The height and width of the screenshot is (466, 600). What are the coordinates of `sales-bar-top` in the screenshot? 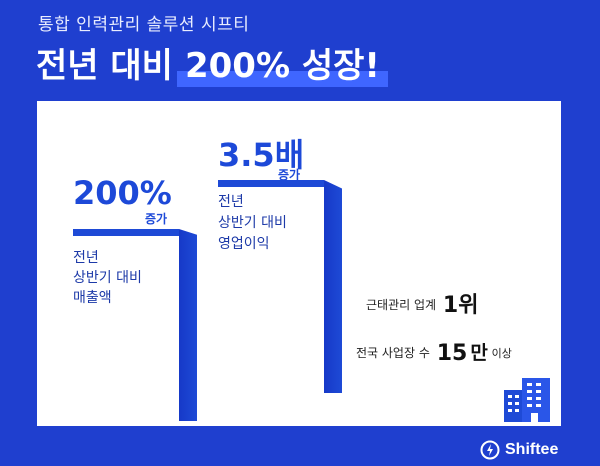 It's located at (126, 232).